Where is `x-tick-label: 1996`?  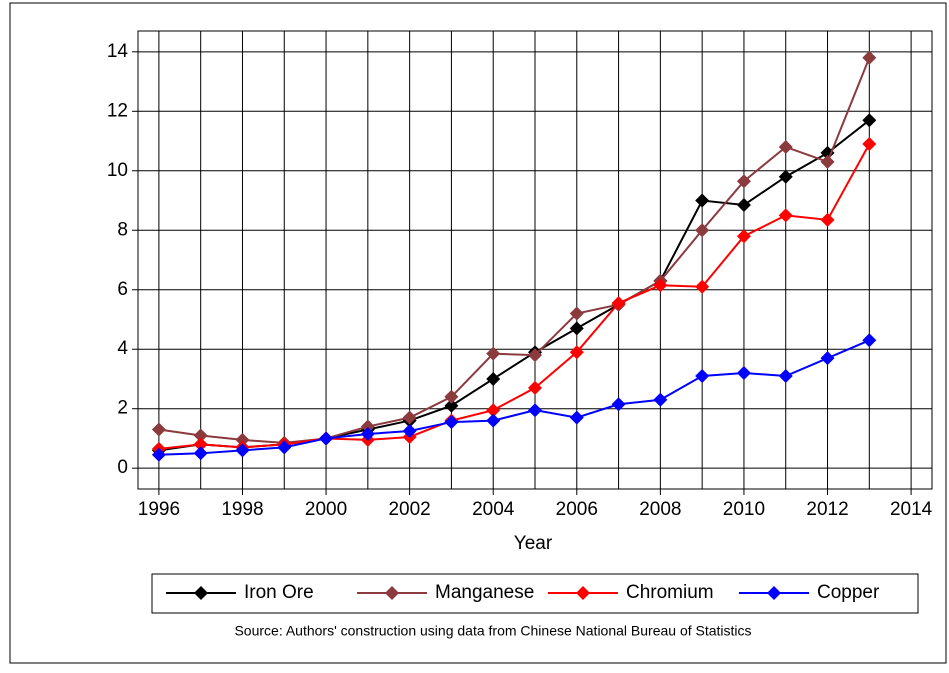
x-tick-label: 1996 is located at coordinates (159, 509).